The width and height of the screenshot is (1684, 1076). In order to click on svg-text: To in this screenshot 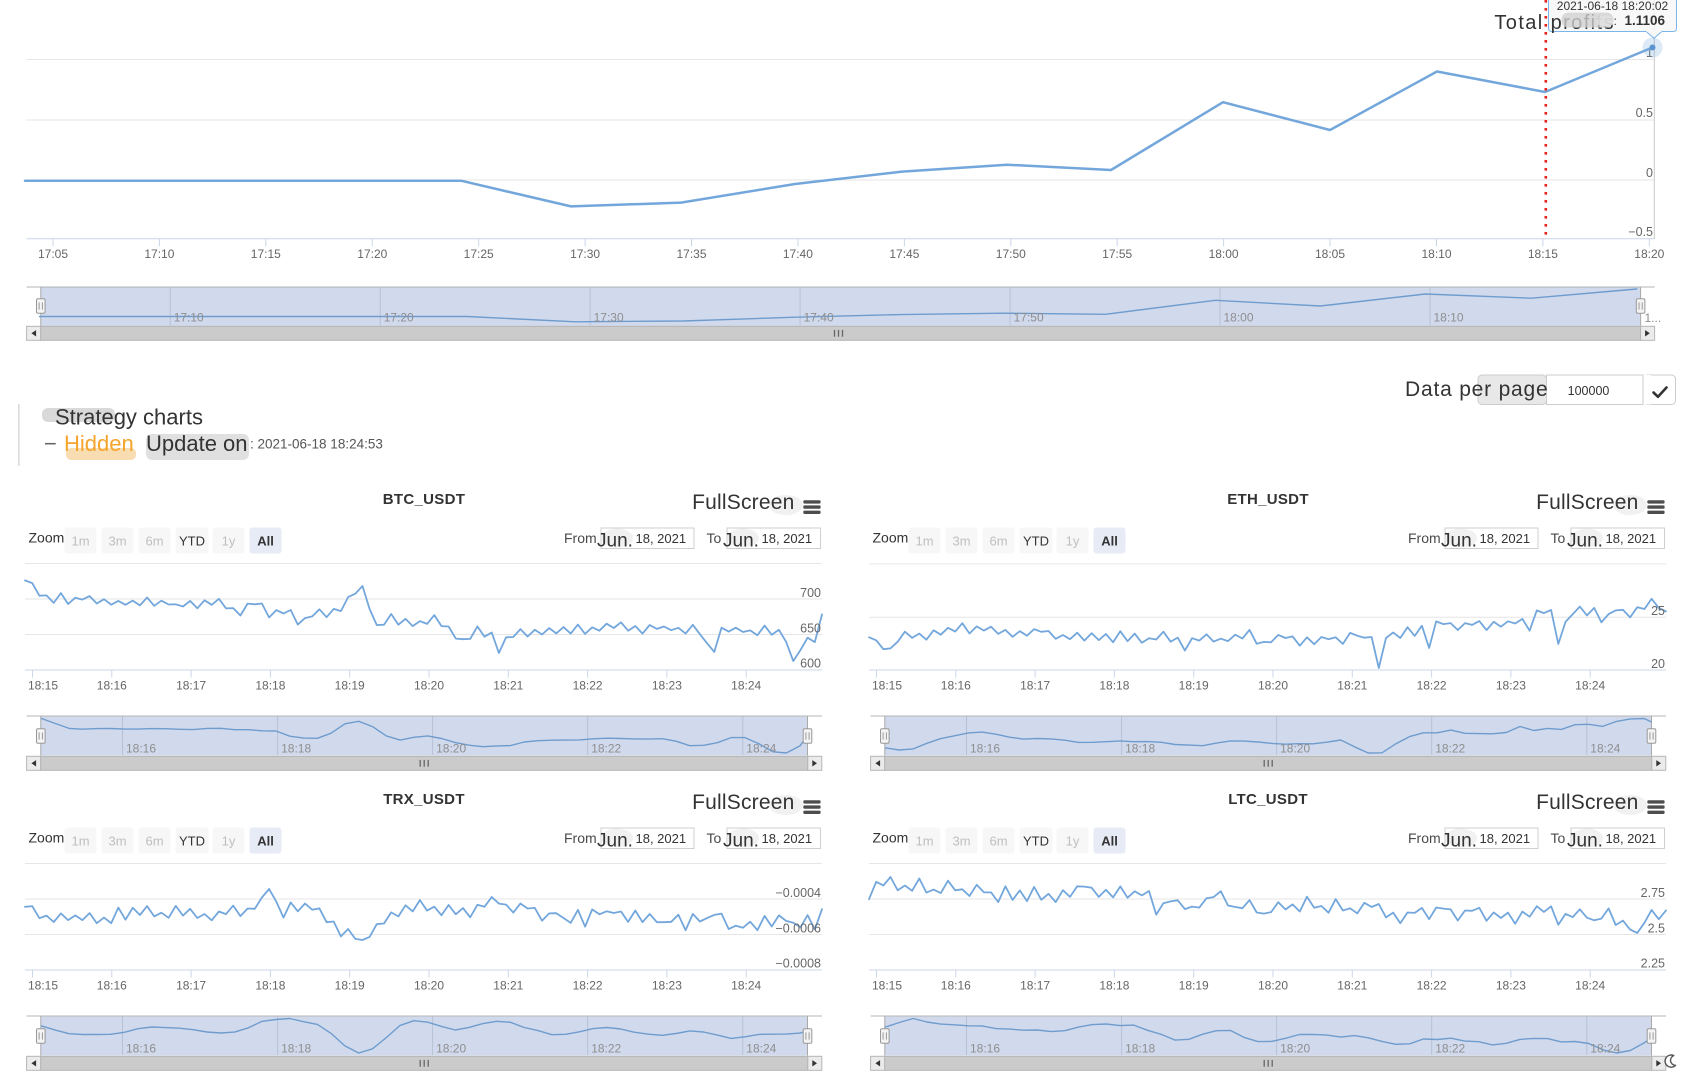, I will do `click(1558, 538)`.